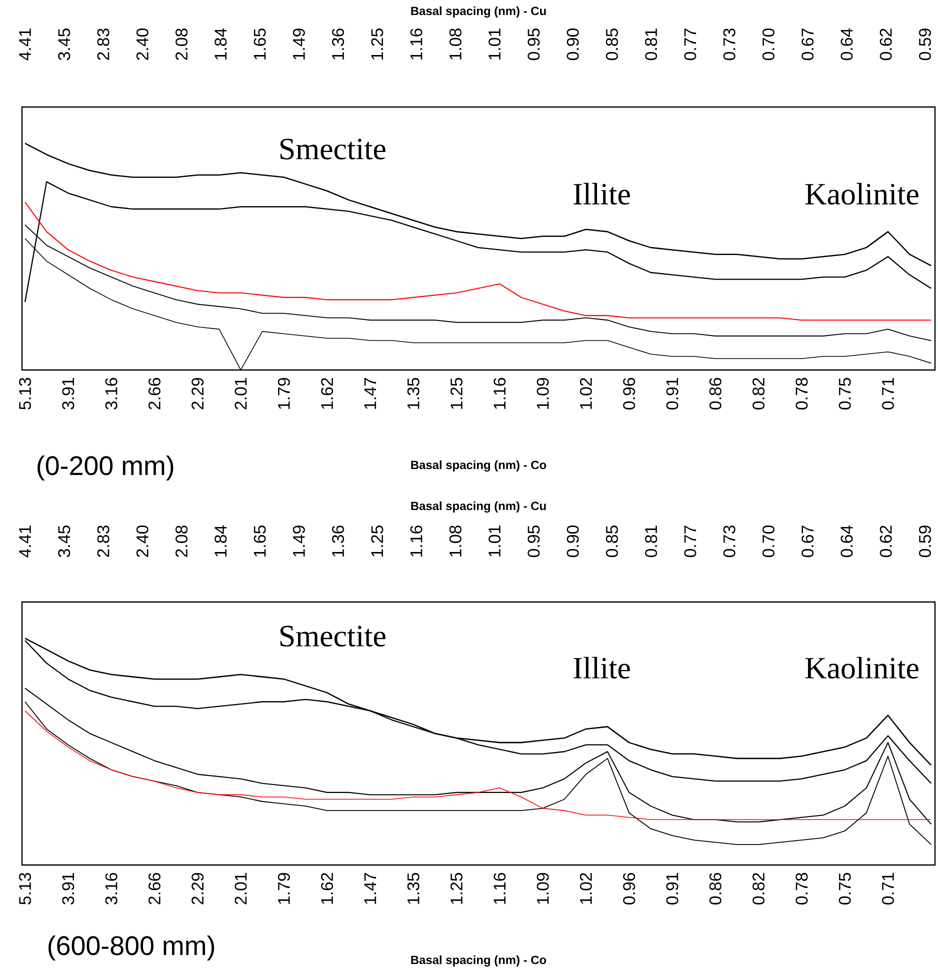 The height and width of the screenshot is (969, 938). What do you see at coordinates (370, 393) in the screenshot?
I see `x-tick-label: 1.47` at bounding box center [370, 393].